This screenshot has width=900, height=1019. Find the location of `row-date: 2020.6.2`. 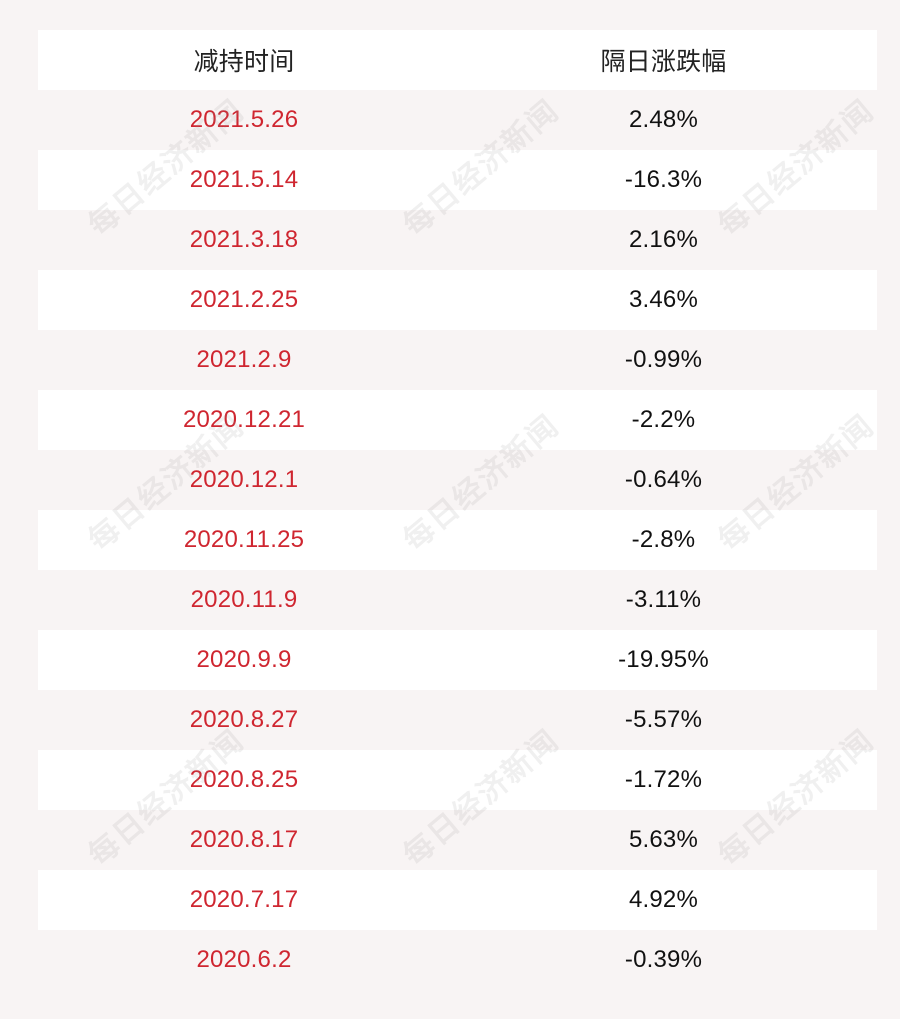

row-date: 2020.6.2 is located at coordinates (244, 959).